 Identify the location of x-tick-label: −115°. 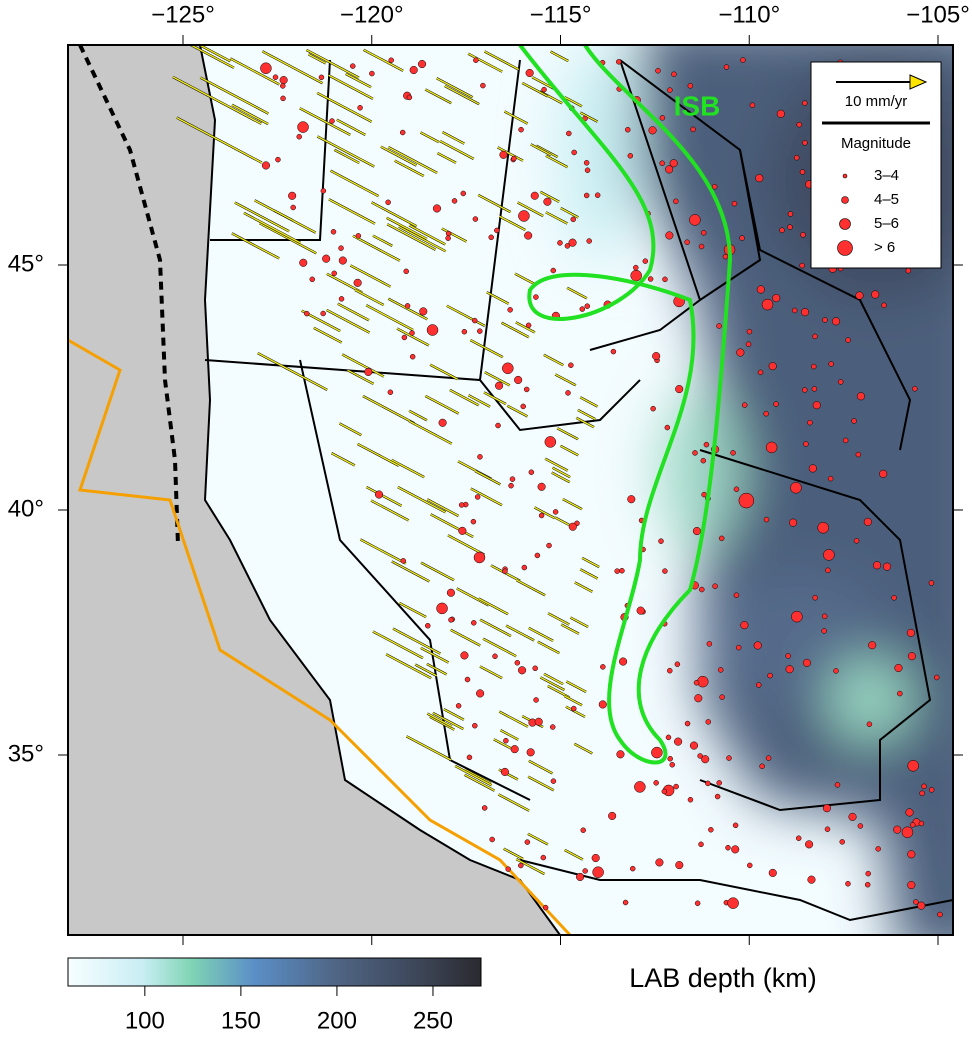
(561, 14).